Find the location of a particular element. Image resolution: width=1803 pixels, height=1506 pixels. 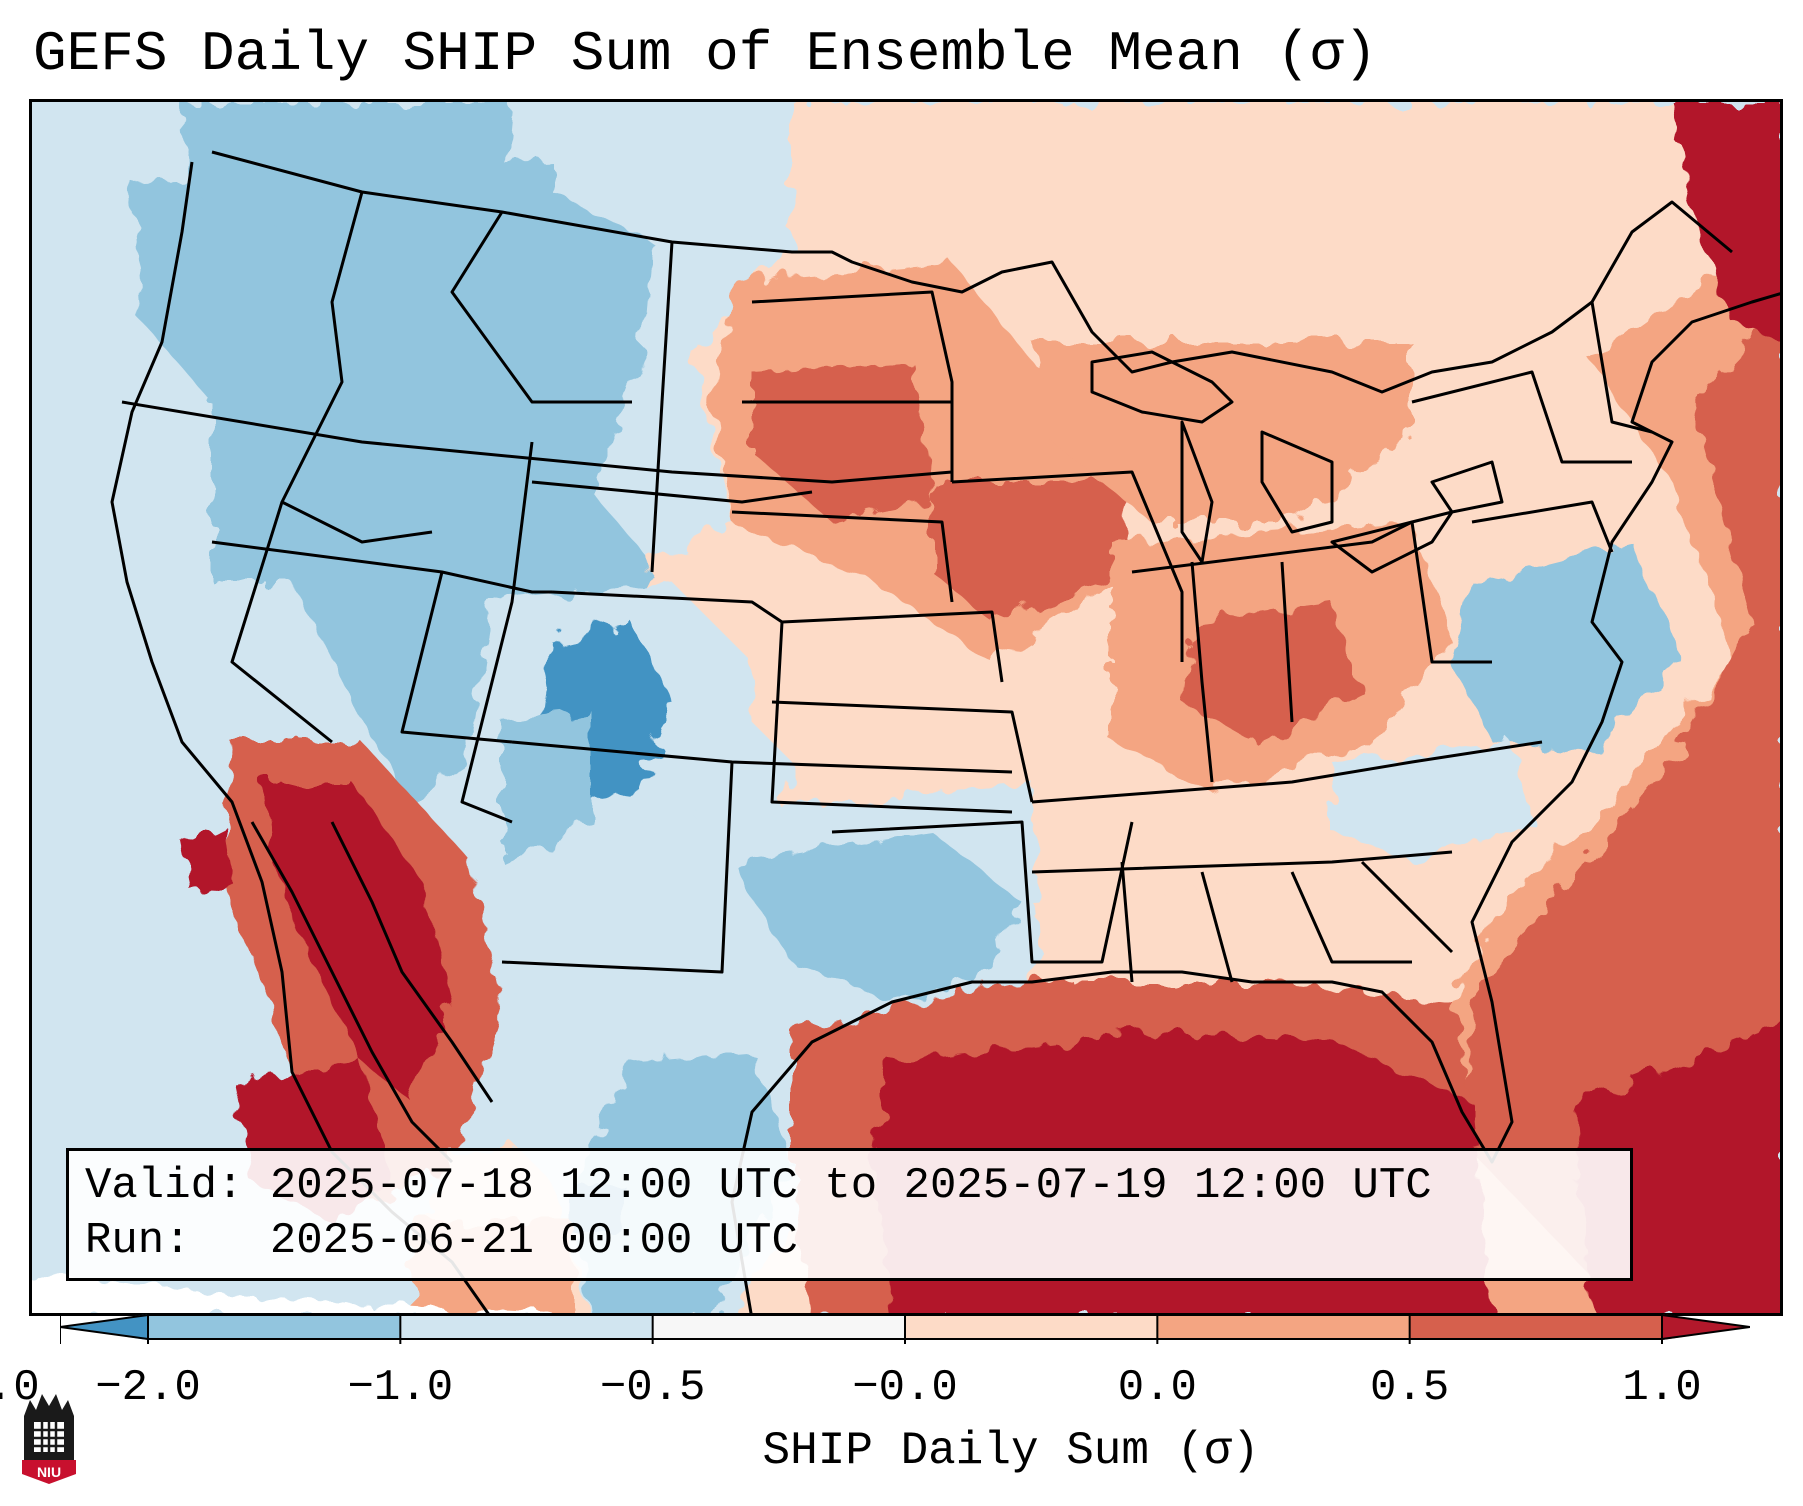

strong-warm-iowa is located at coordinates (1032, 552).